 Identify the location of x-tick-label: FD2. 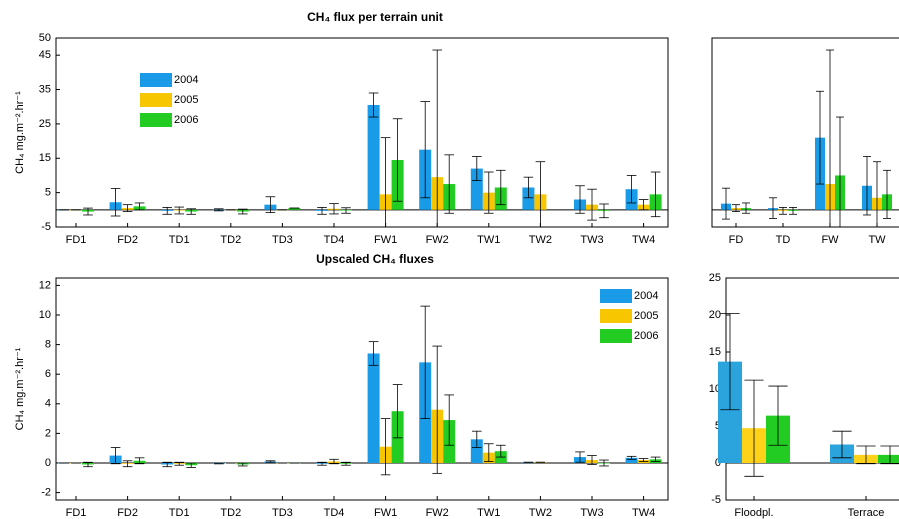
(127, 240).